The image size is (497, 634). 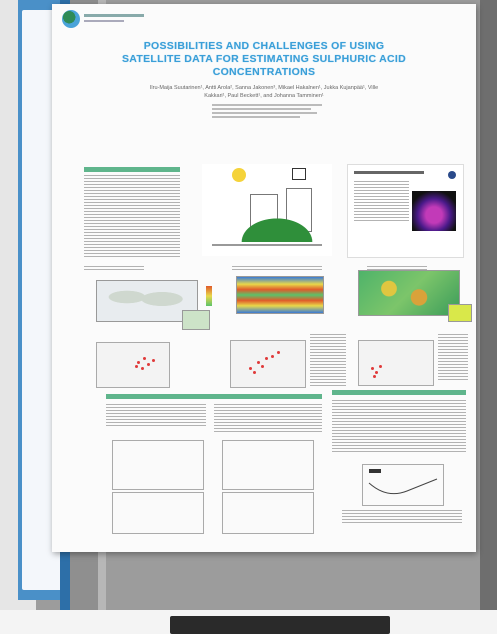 What do you see at coordinates (114, 15) in the screenshot?
I see `logo-text` at bounding box center [114, 15].